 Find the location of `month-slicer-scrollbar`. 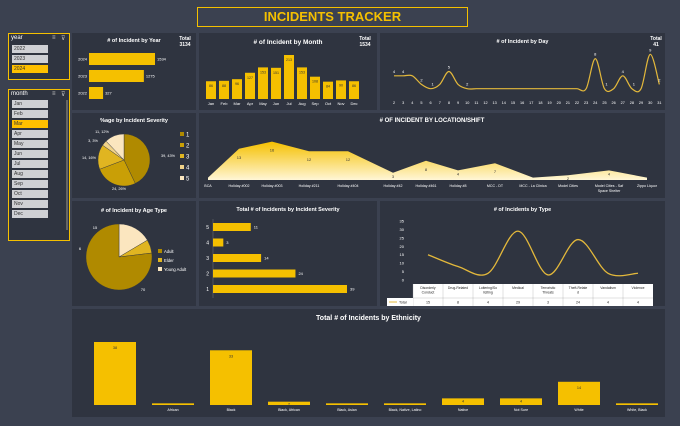

month-slicer-scrollbar is located at coordinates (67, 165).